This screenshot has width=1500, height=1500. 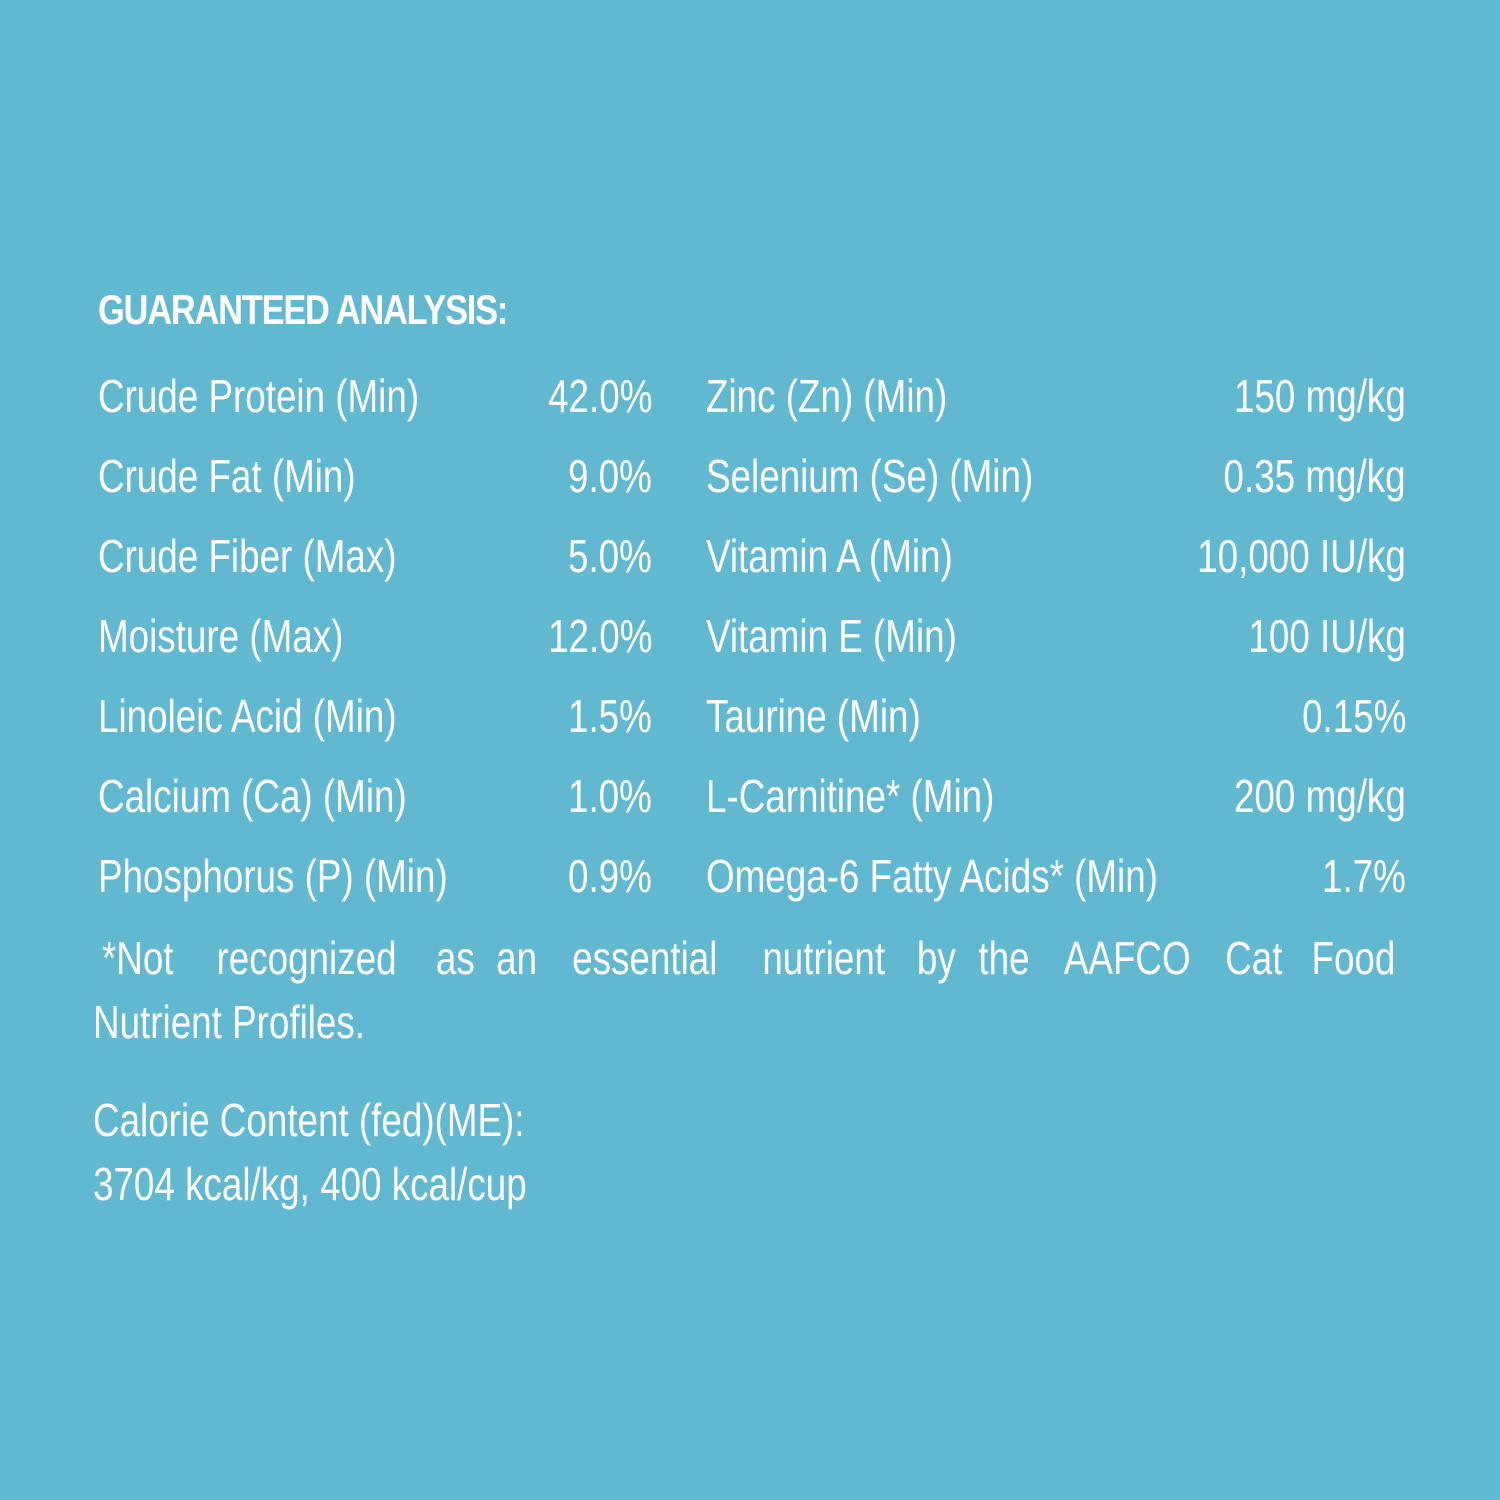 What do you see at coordinates (1056, 476) in the screenshot?
I see `nutrient-row: Selenium (Se) (Min) 0.35 mg/kg` at bounding box center [1056, 476].